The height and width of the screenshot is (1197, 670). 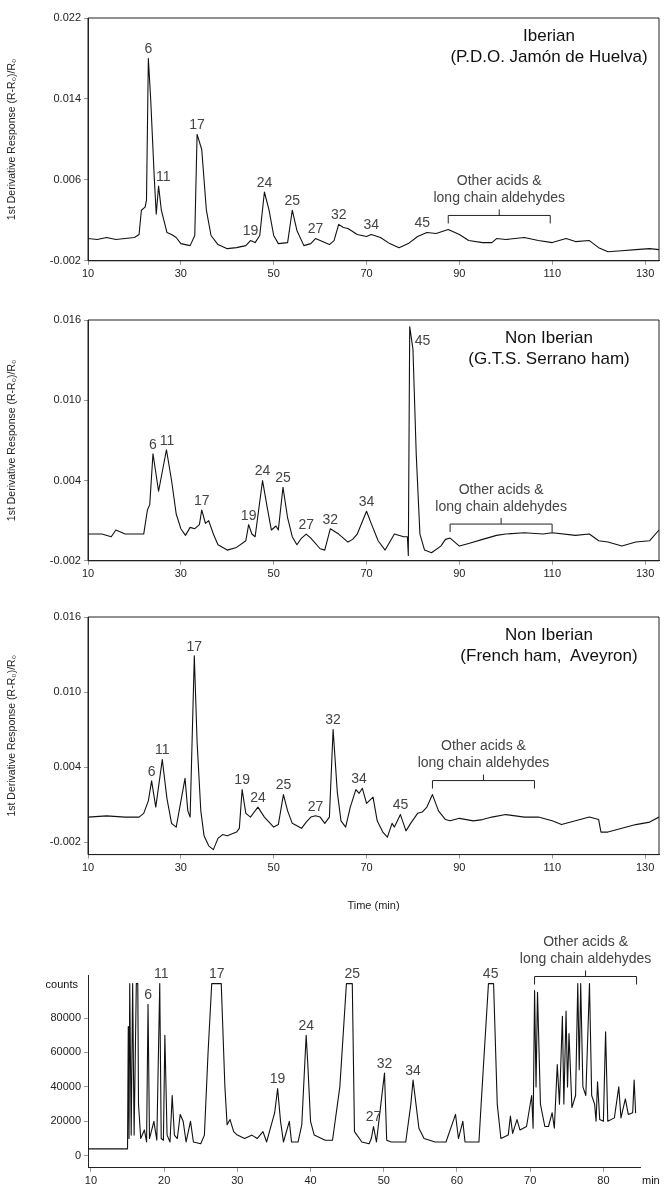 What do you see at coordinates (65, 1051) in the screenshot?
I see `y-tick-label: 60000` at bounding box center [65, 1051].